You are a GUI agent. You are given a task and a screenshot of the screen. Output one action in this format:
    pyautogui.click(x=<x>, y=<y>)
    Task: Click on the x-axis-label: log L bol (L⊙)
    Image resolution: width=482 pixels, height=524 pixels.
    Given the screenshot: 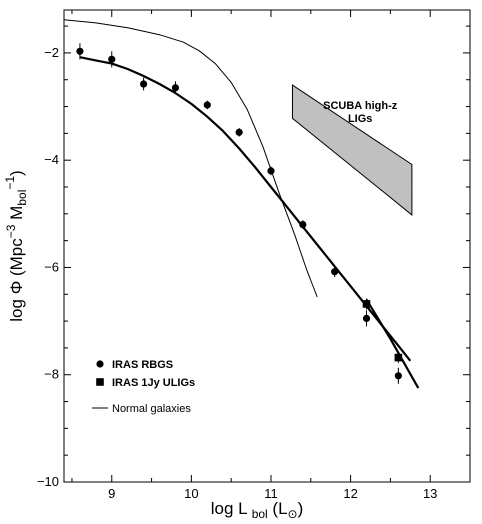 What is the action you would take?
    pyautogui.click(x=257, y=510)
    